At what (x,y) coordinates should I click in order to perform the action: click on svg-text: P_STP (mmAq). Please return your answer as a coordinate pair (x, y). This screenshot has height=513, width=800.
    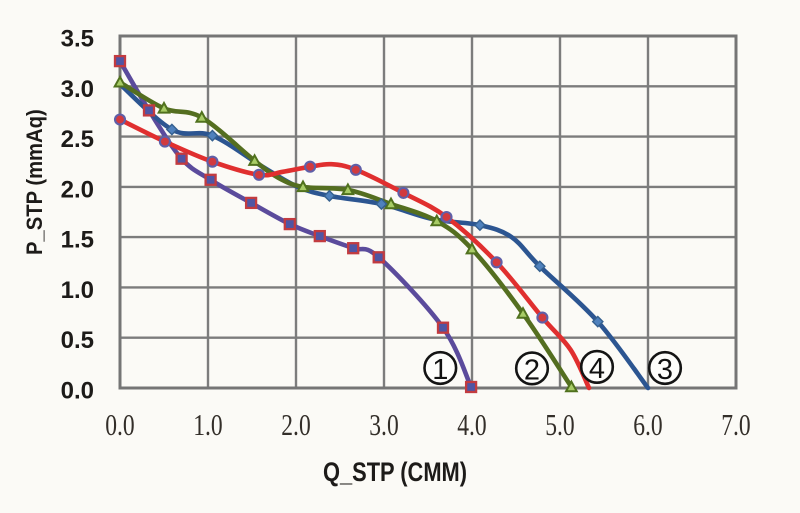
    Looking at the image, I should click on (35, 182).